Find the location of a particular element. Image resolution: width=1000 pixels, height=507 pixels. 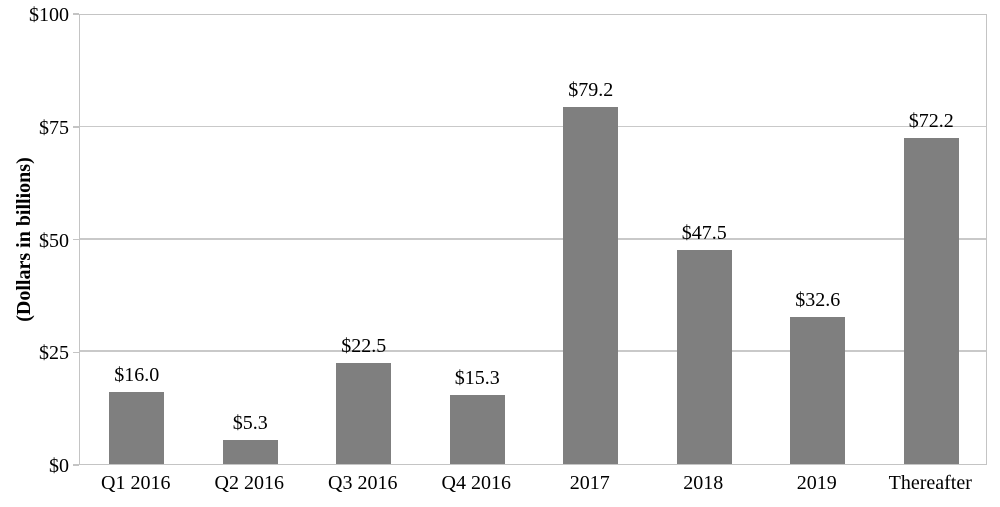

bar-value-label: $47.5 is located at coordinates (704, 232).